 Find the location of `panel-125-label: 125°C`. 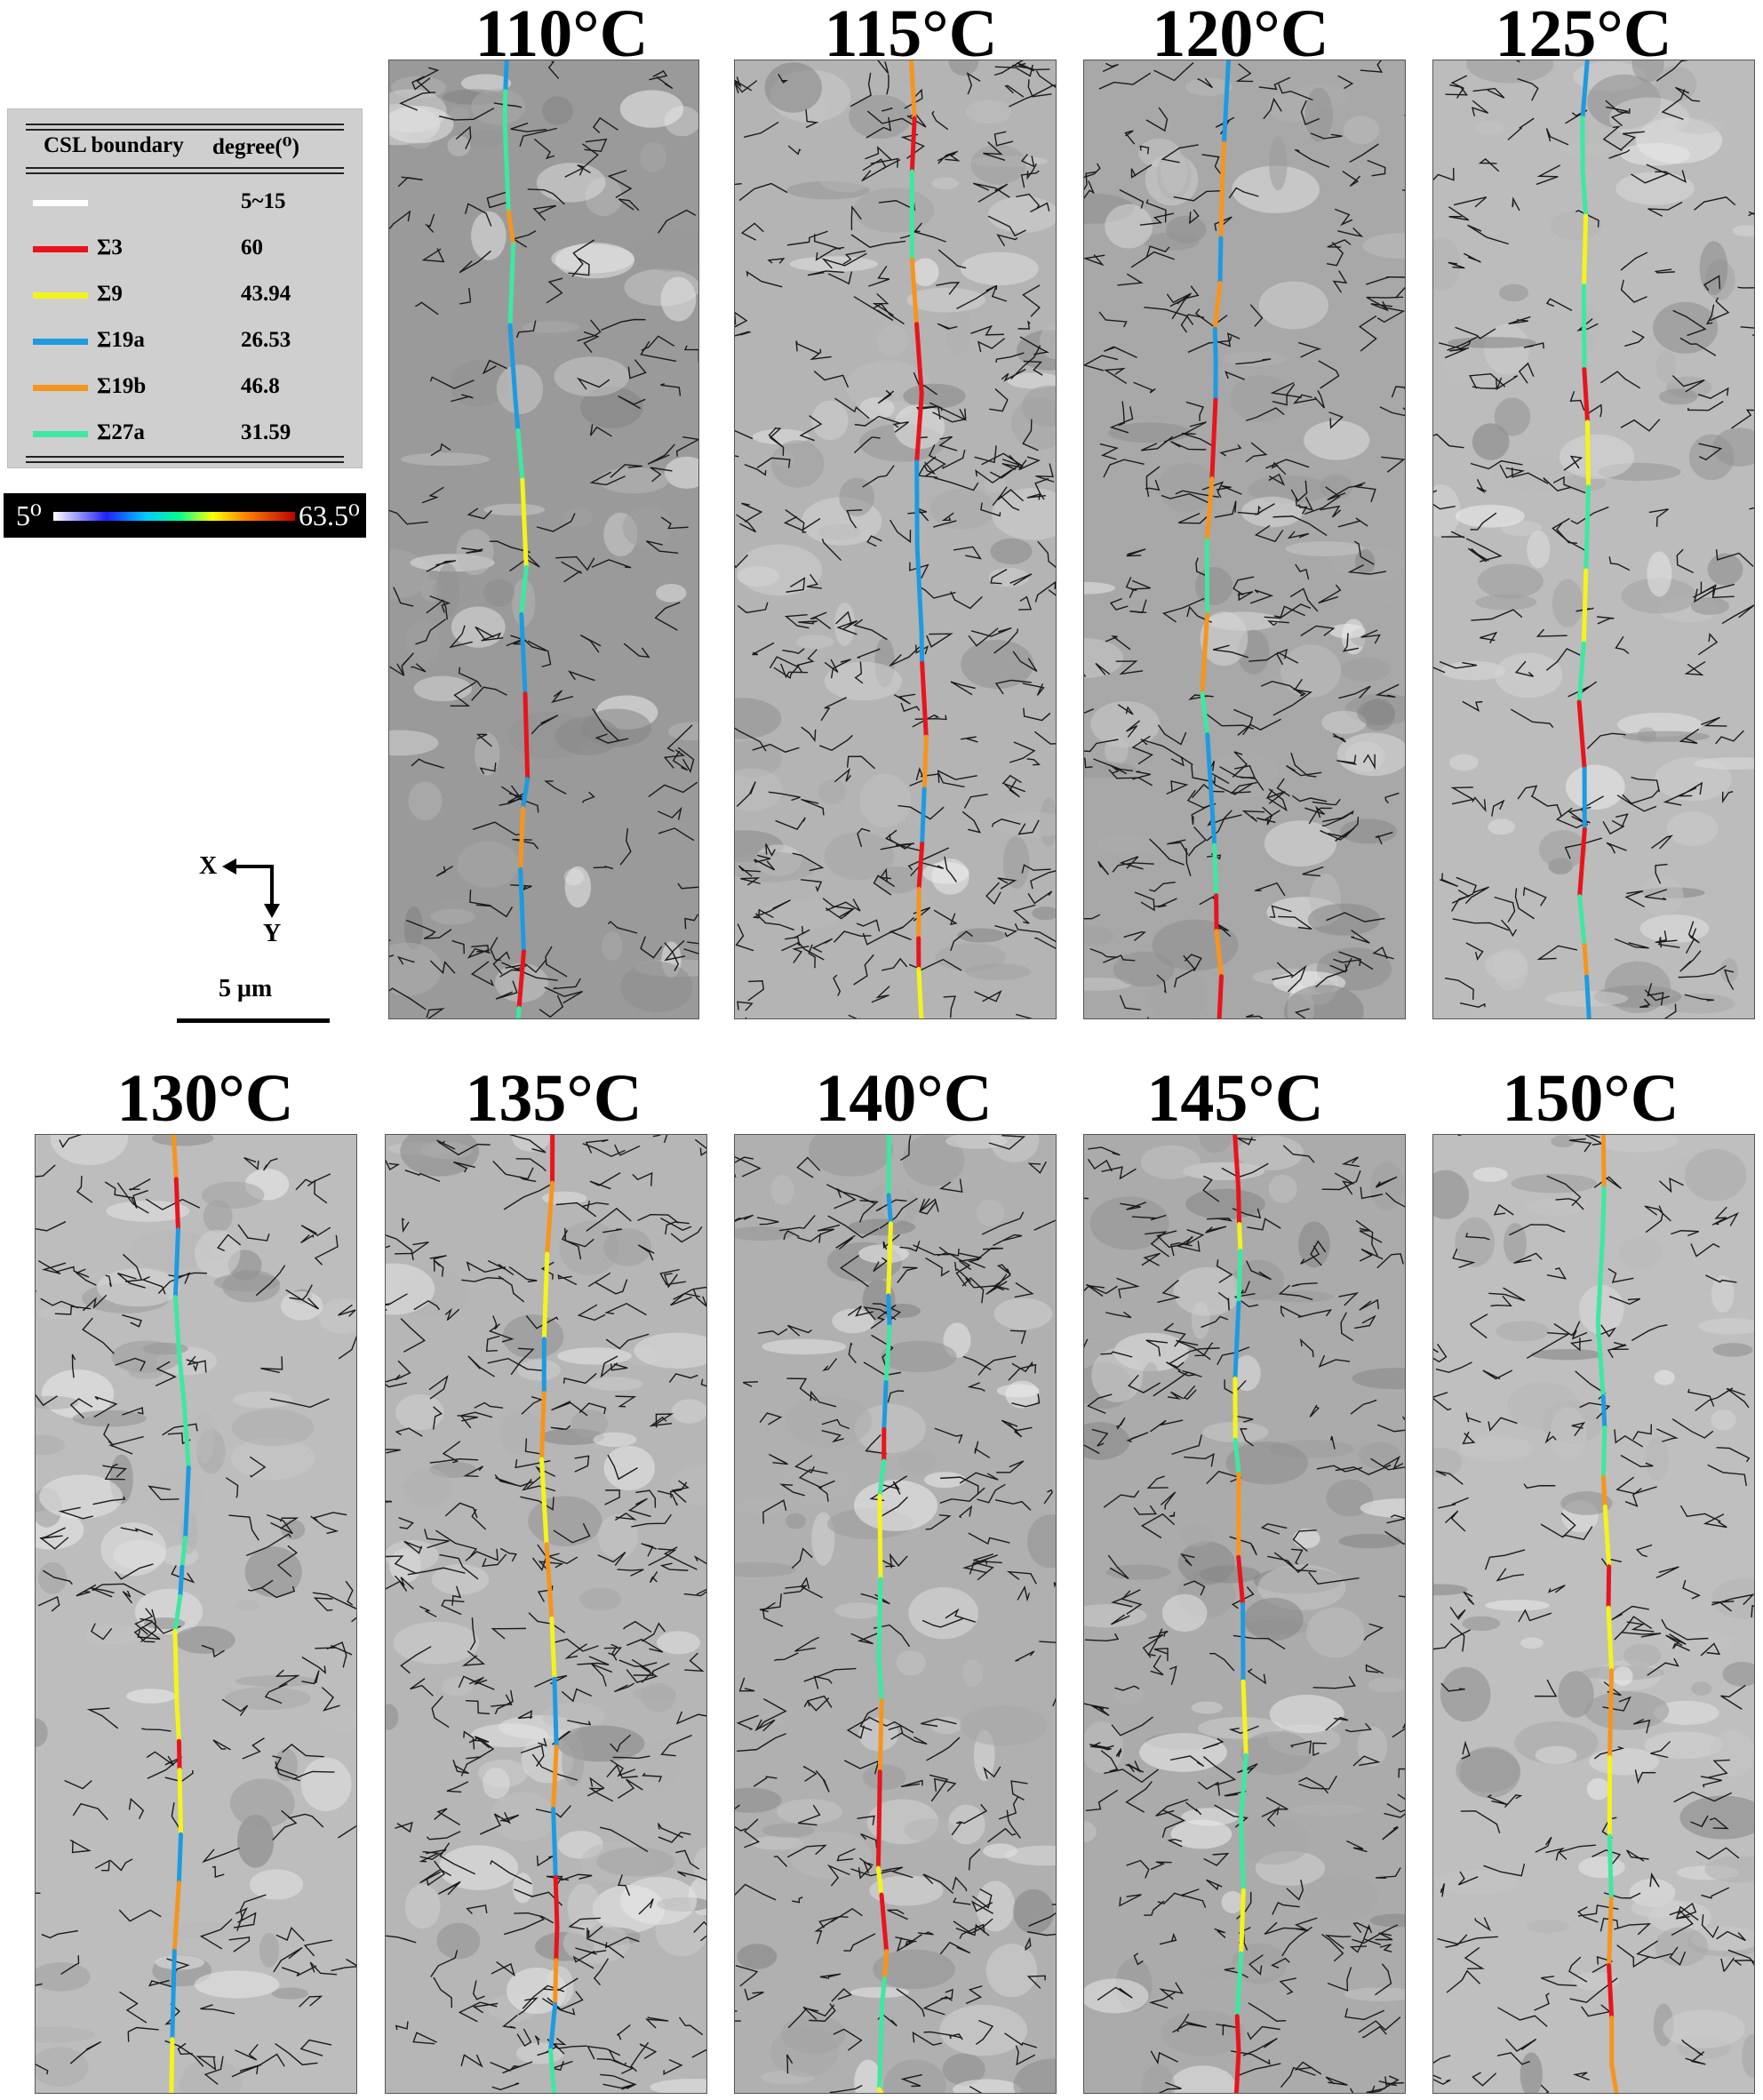

panel-125-label: 125°C is located at coordinates (1583, 35).